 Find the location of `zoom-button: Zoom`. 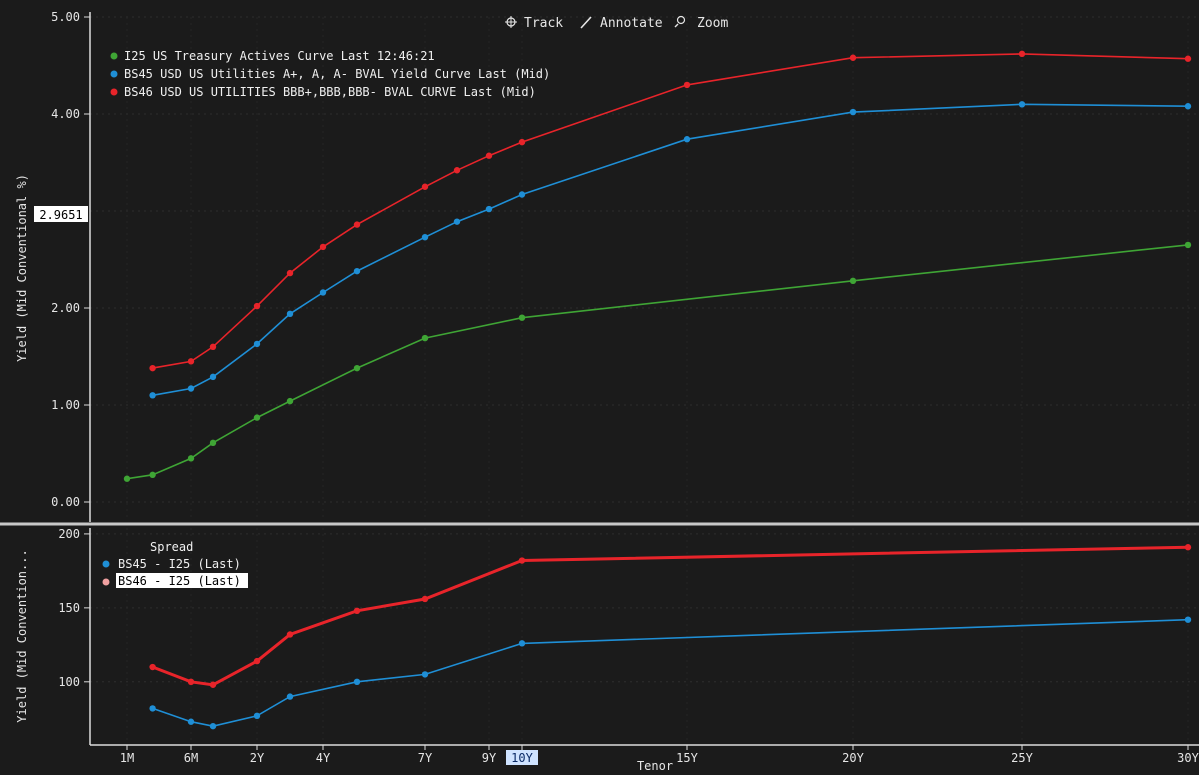

zoom-button: Zoom is located at coordinates (701, 23).